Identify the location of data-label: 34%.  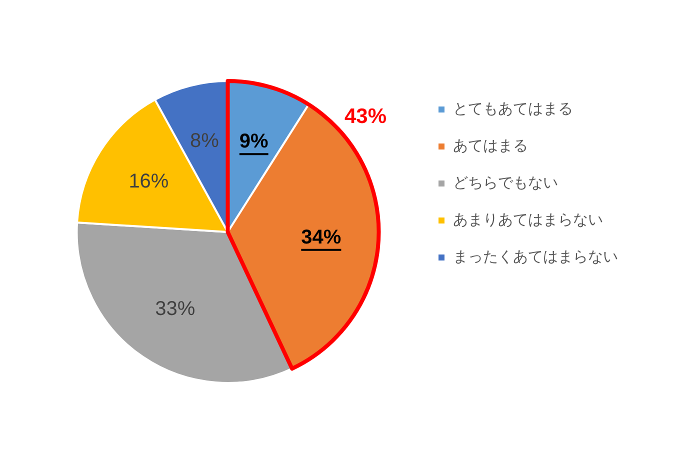
(321, 237).